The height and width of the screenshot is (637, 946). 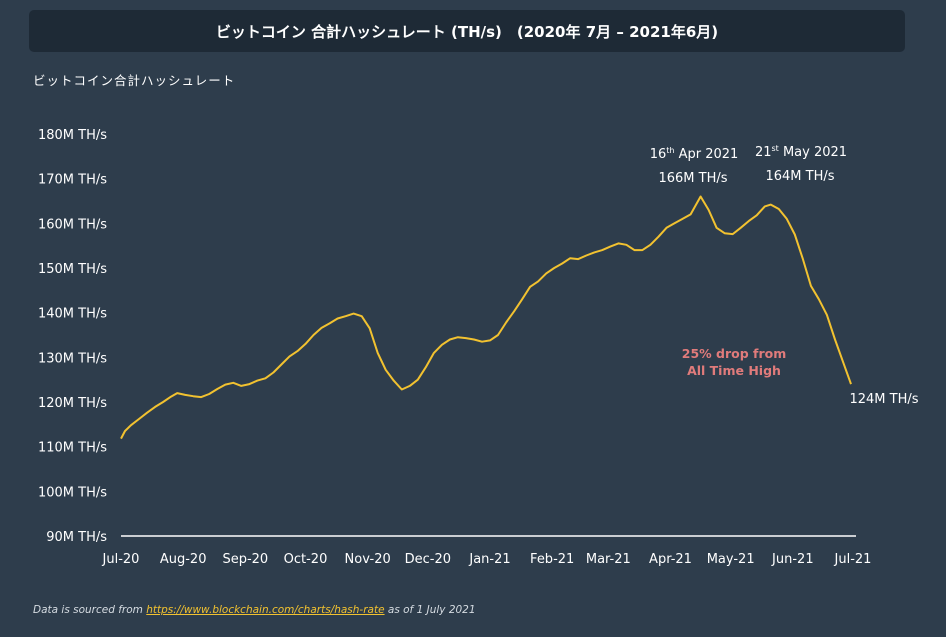 I want to click on x-tick-label: Nov-20, so click(x=368, y=559).